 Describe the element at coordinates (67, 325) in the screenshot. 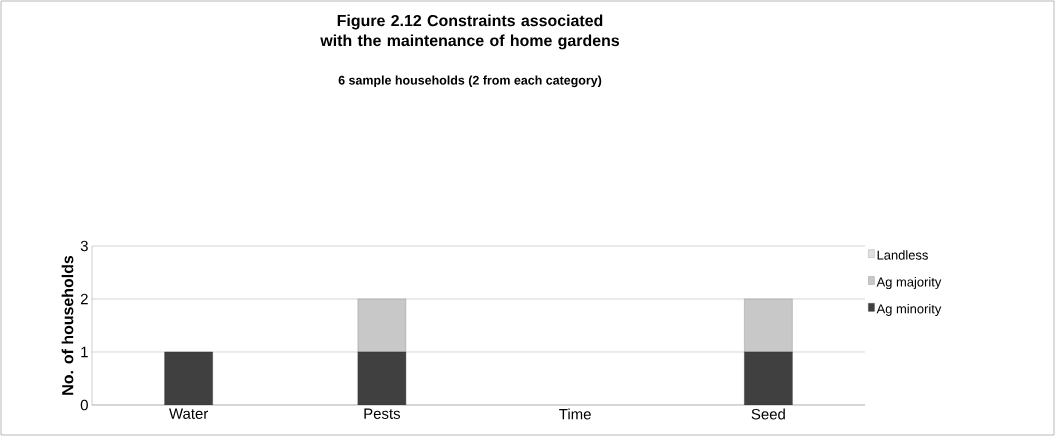

I see `y-axis-title: No. of households` at that location.